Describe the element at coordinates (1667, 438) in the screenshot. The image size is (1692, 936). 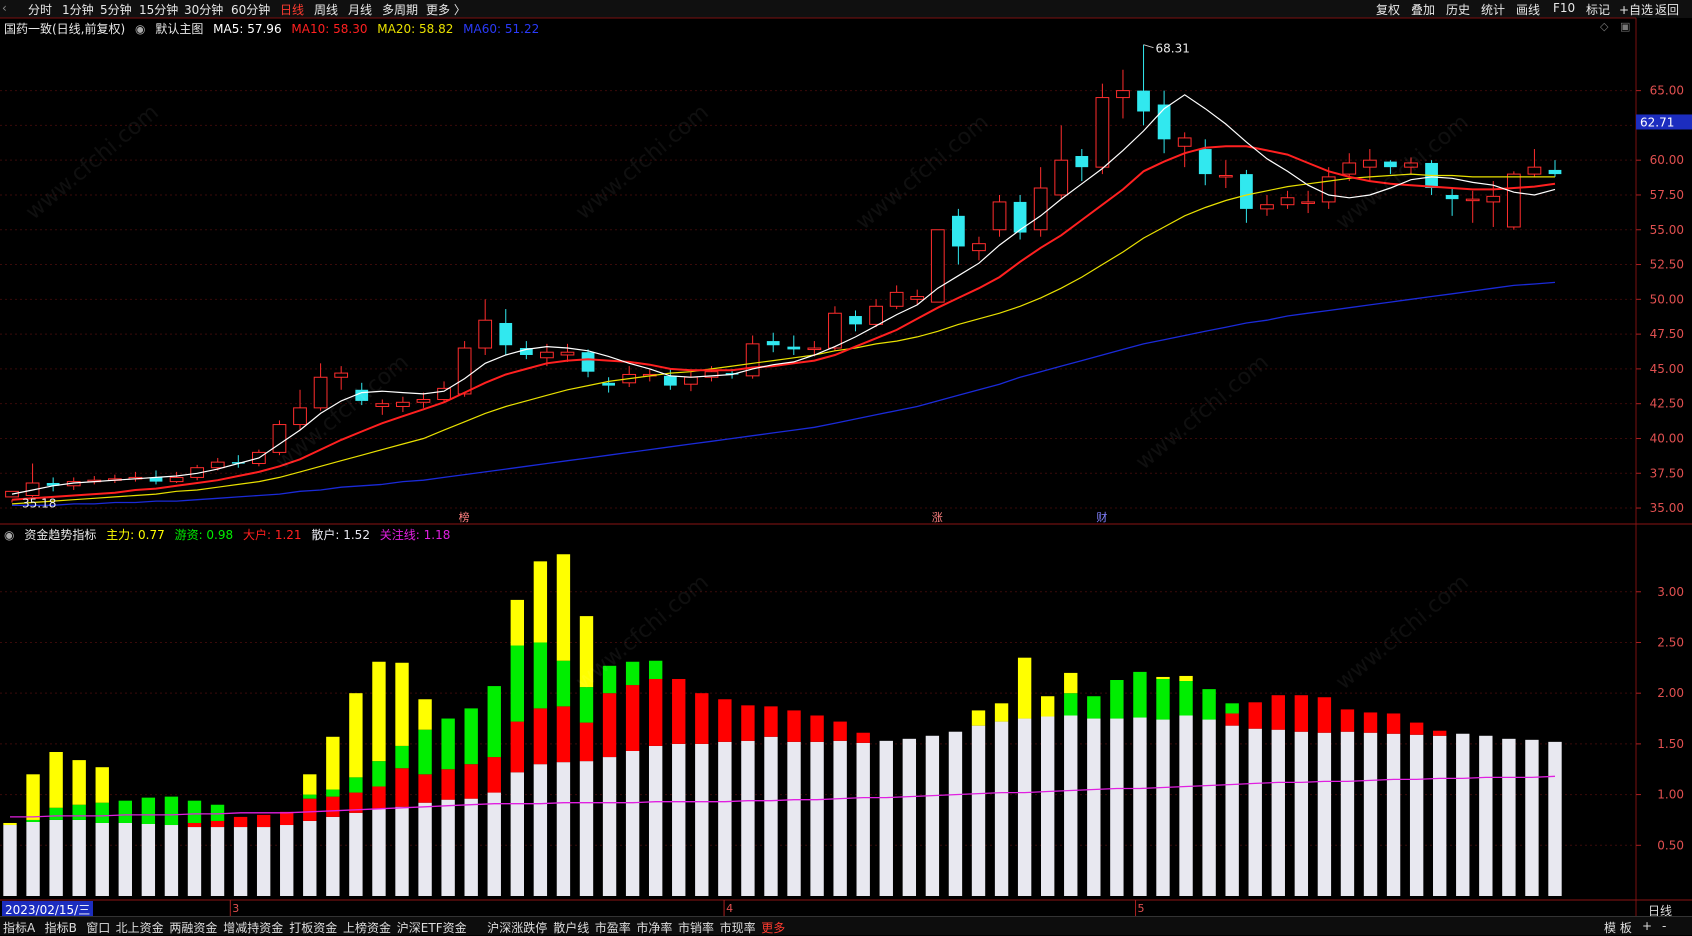
I see `price-tick-label: 40.00` at that location.